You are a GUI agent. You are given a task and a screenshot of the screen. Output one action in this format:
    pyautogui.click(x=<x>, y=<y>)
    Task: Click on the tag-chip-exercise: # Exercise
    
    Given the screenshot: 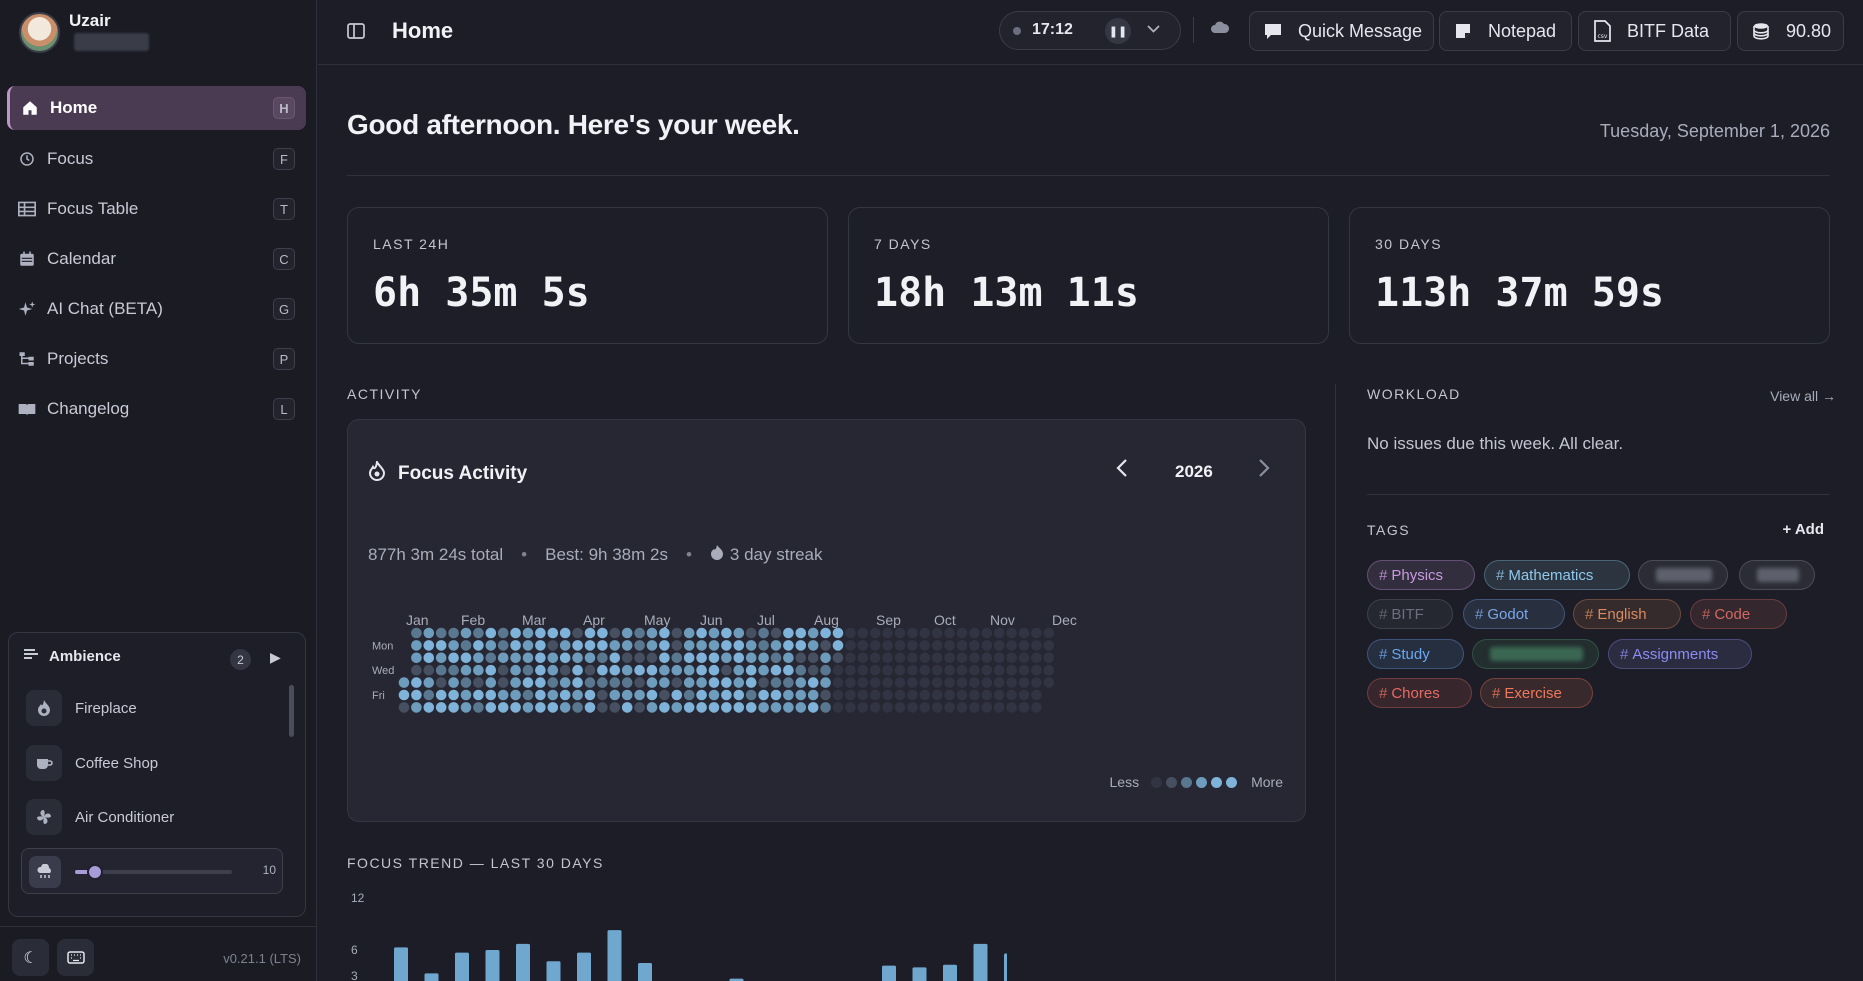 What is the action you would take?
    pyautogui.click(x=1536, y=693)
    